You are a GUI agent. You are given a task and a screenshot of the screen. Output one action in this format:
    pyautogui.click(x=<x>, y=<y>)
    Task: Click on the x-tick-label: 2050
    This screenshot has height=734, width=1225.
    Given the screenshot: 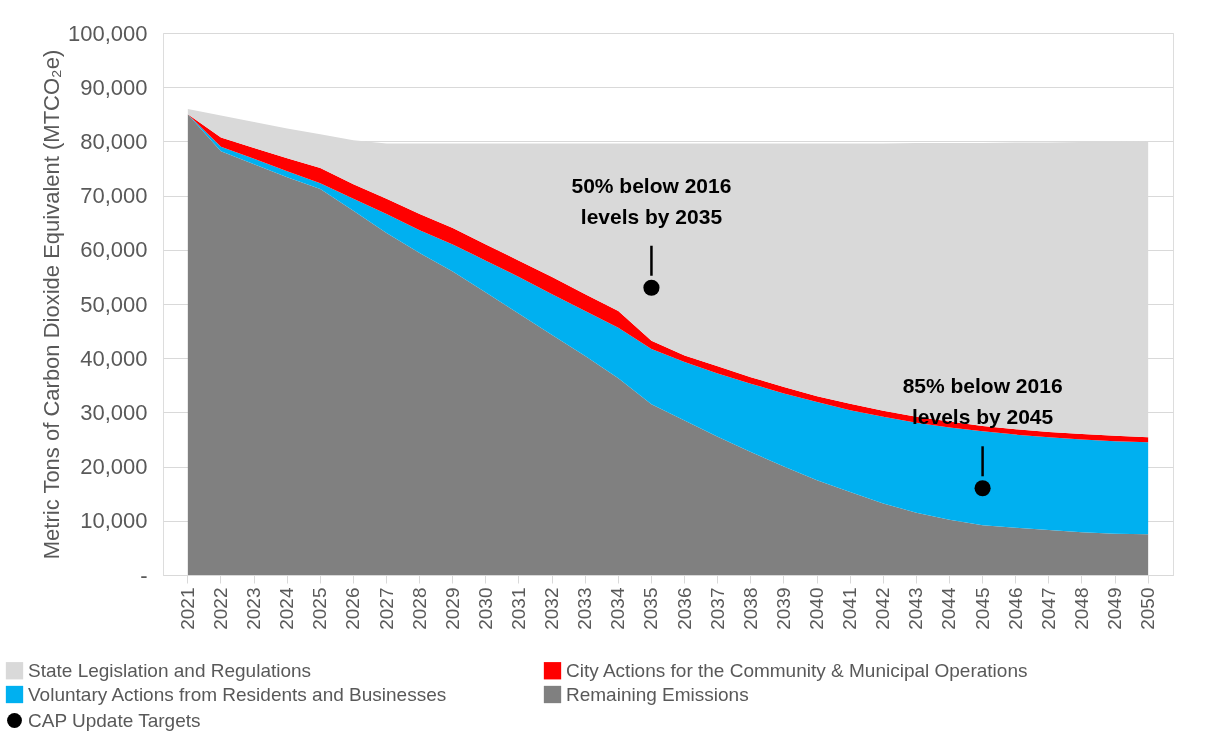 What is the action you would take?
    pyautogui.click(x=1148, y=608)
    